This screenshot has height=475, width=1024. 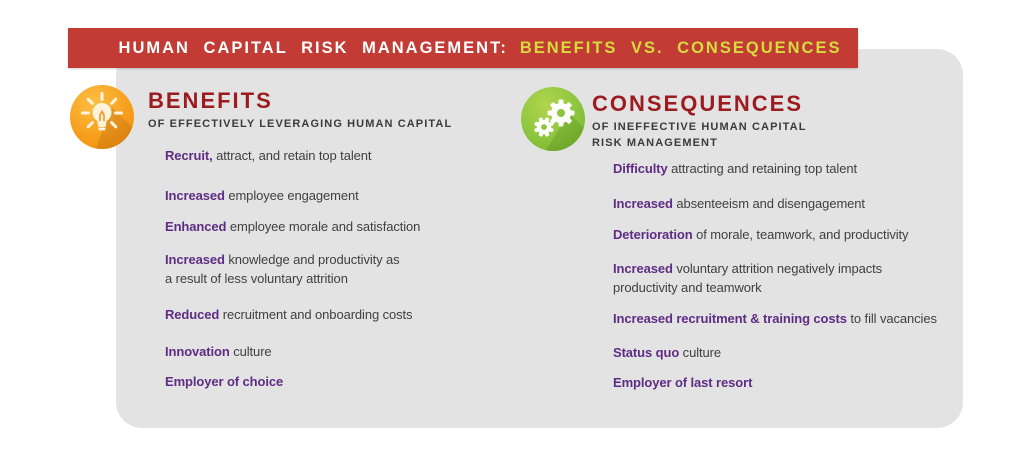 I want to click on banner-title-accent: BENEFITS VS. CONSEQUENCES, so click(x=680, y=47).